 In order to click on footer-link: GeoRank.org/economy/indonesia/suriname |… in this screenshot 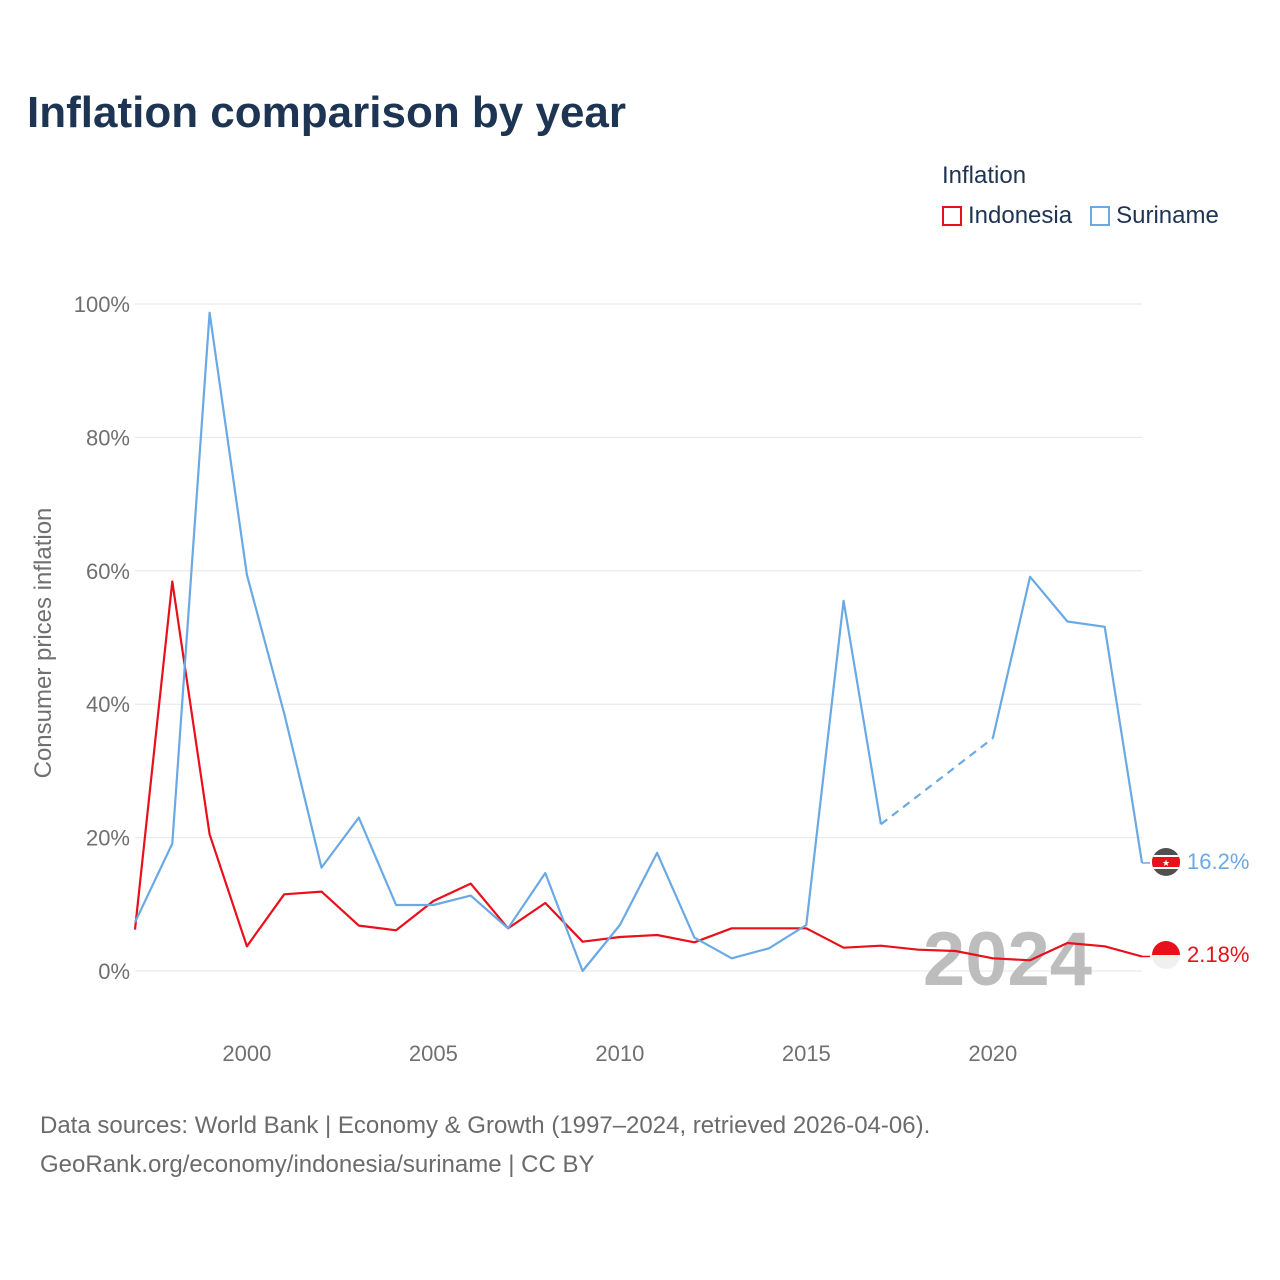, I will do `click(317, 1164)`.